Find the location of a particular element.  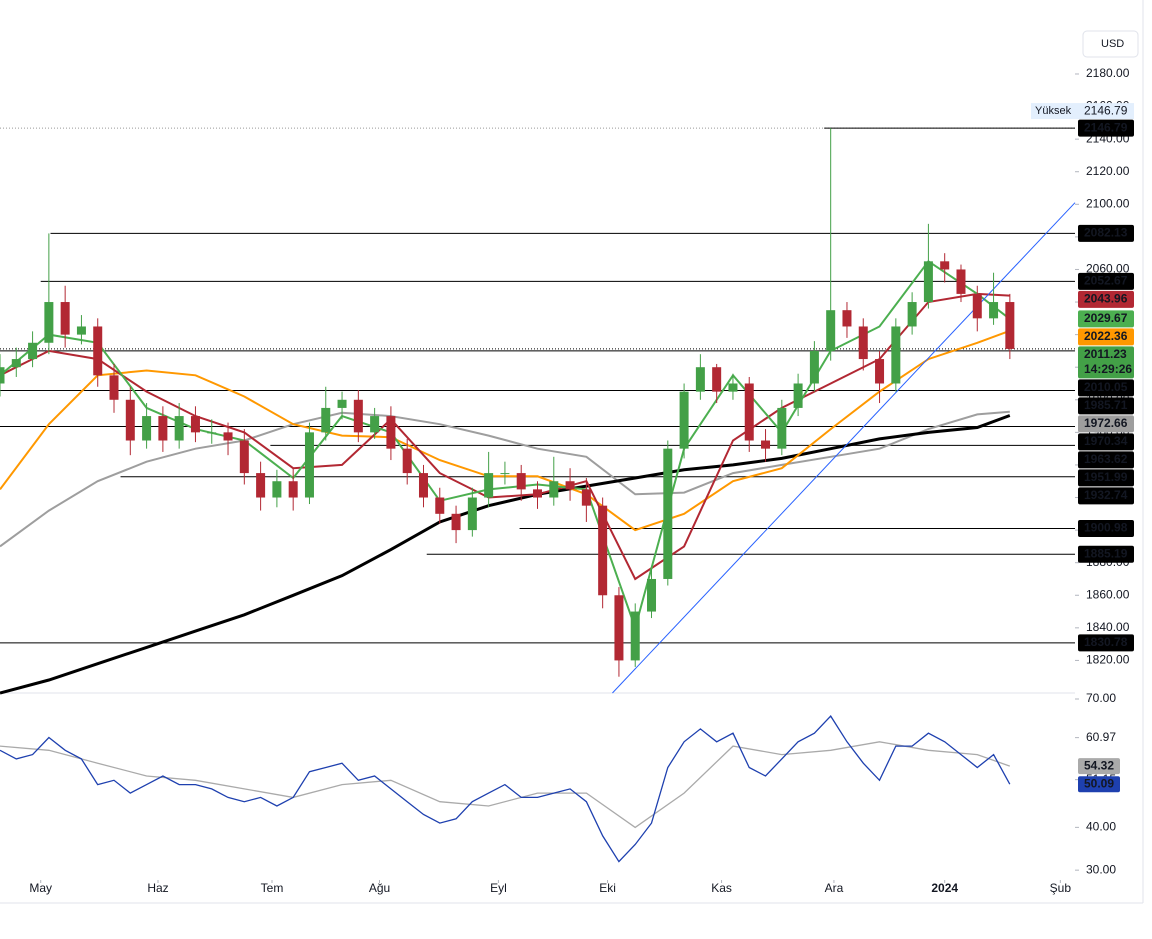

price-label: 1985.71 is located at coordinates (1106, 405).